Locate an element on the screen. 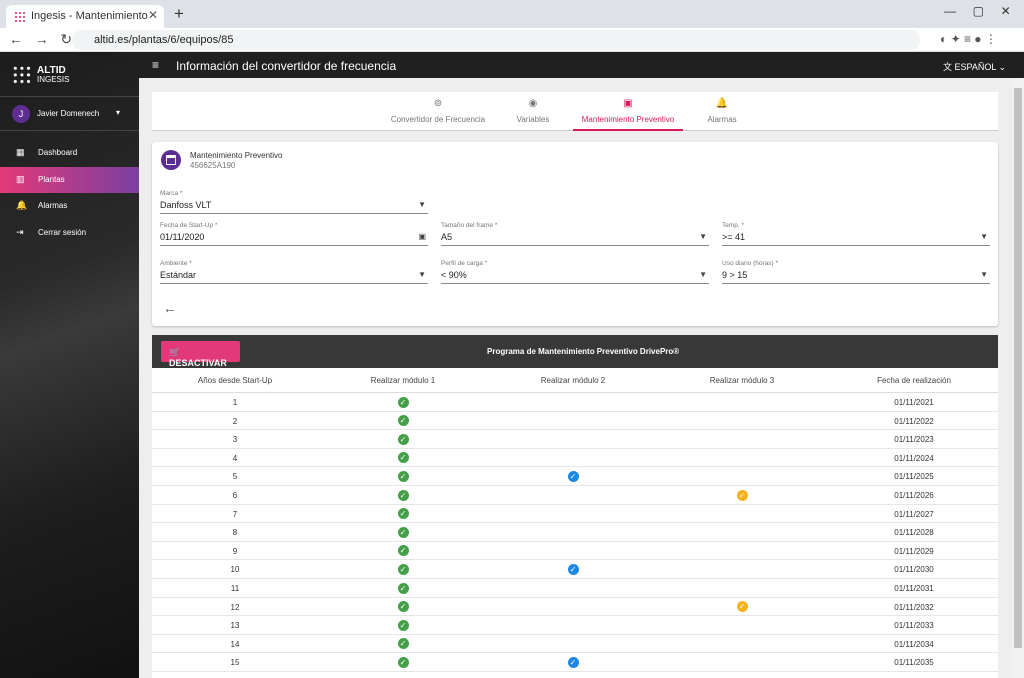 This screenshot has height=678, width=1024. table-cell: 01/11/2035 is located at coordinates (914, 663).